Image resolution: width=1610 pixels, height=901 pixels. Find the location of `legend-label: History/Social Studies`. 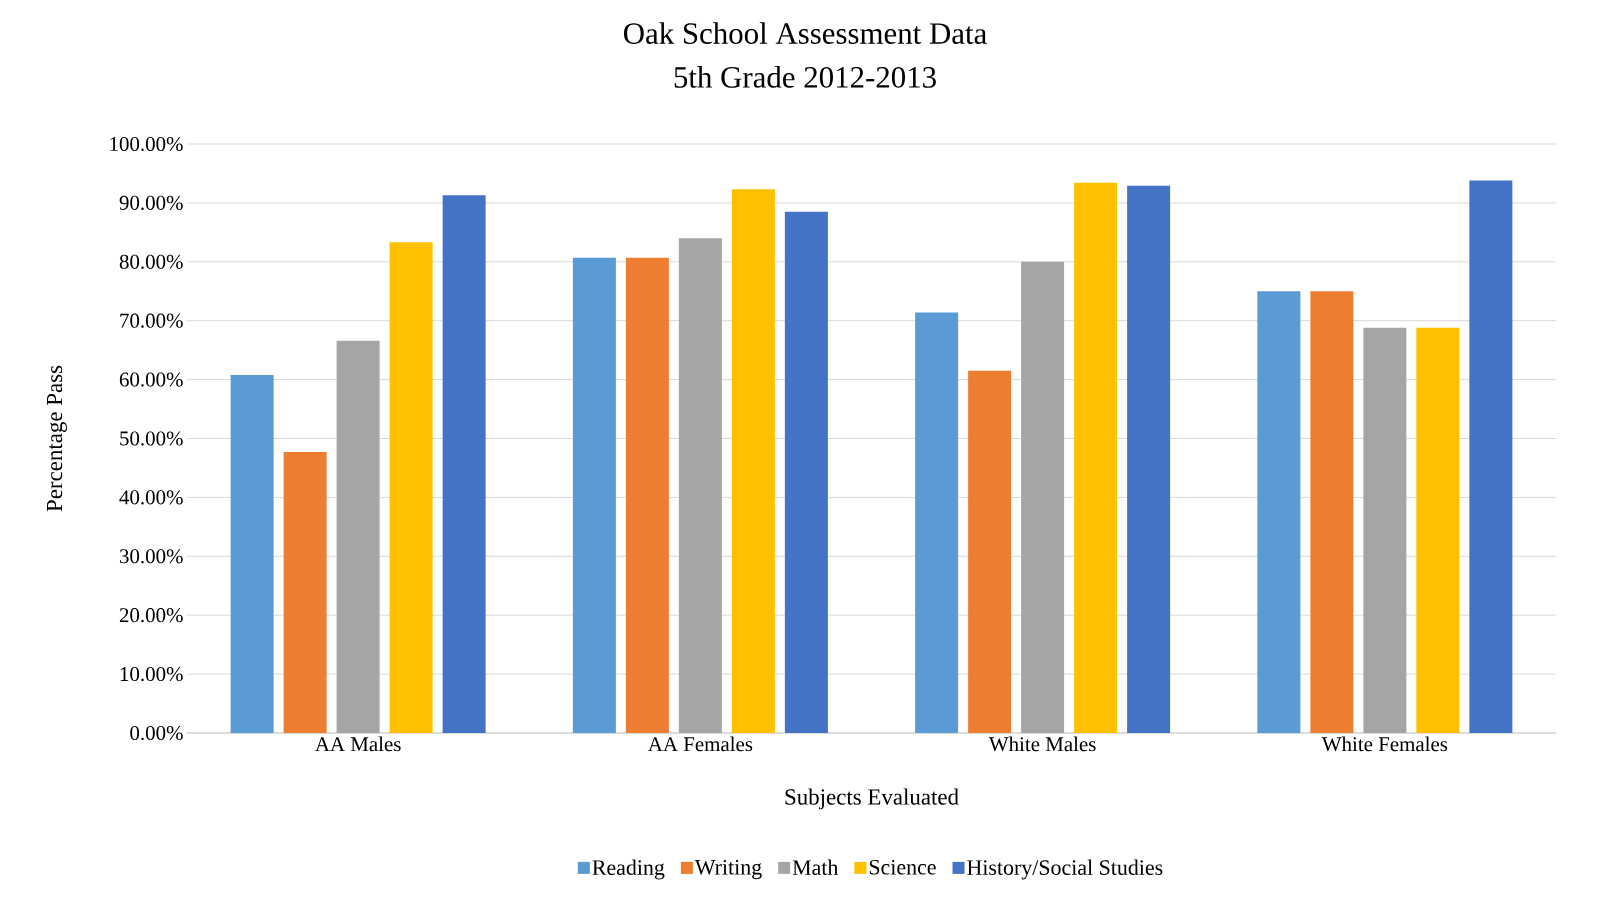

legend-label: History/Social Studies is located at coordinates (1065, 869).